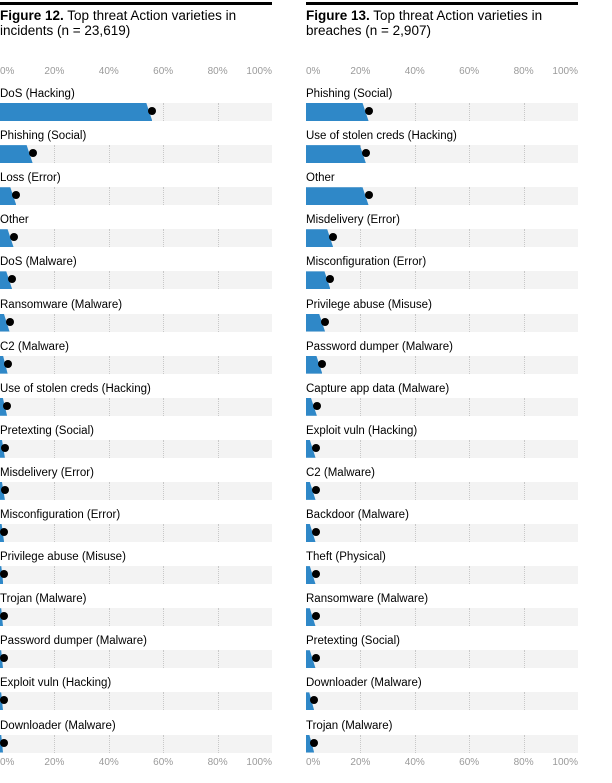 The image size is (612, 783). Describe the element at coordinates (143, 108) in the screenshot. I see `bar-row: DoS (Hacking)` at that location.